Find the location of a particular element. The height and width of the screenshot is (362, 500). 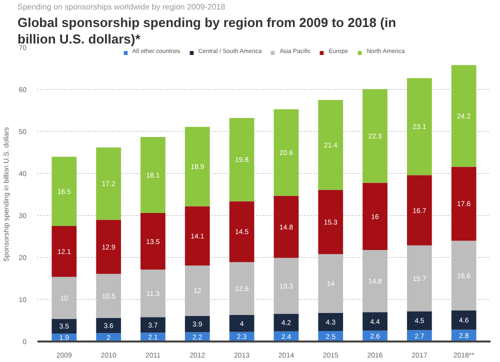

chart-subtitle: Spending on sponsorships worldwide by region 2009-2018 is located at coordinates (122, 7).